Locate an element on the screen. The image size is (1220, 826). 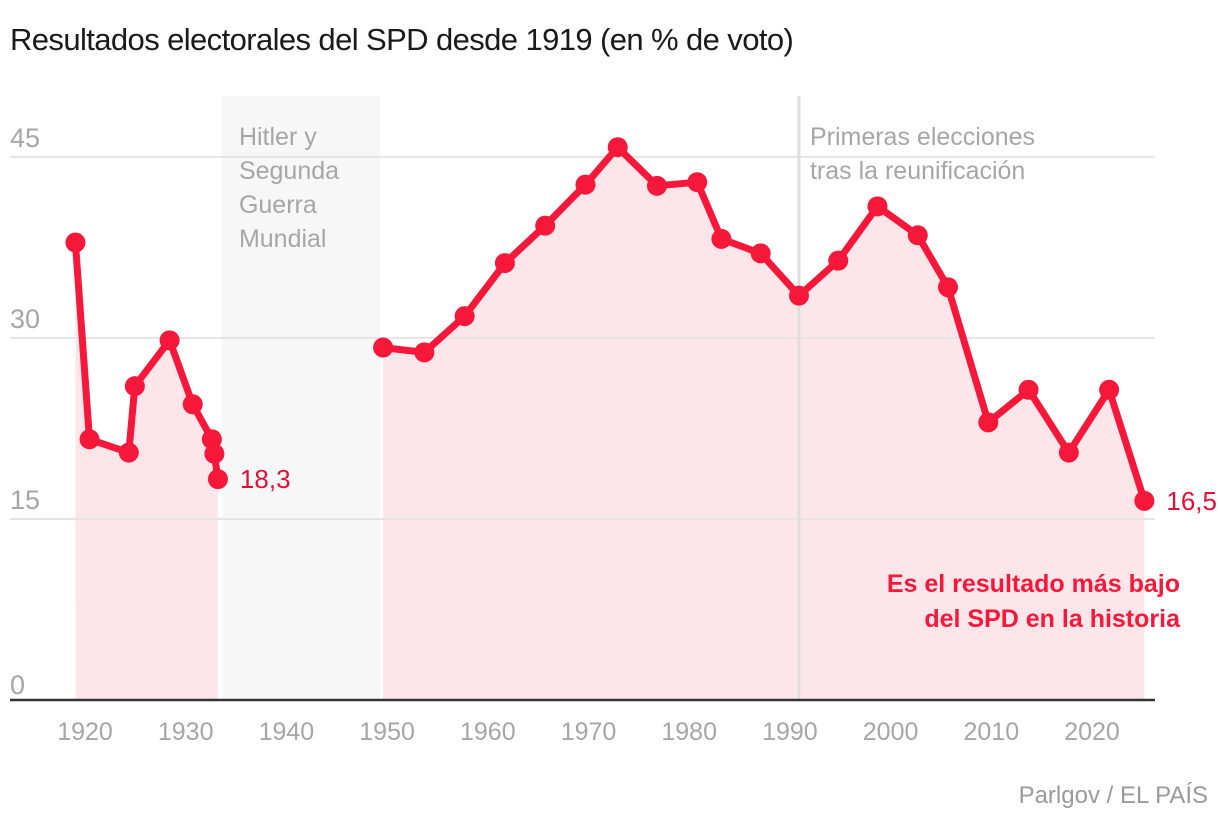
x-tick-label: 1920 is located at coordinates (85, 732).